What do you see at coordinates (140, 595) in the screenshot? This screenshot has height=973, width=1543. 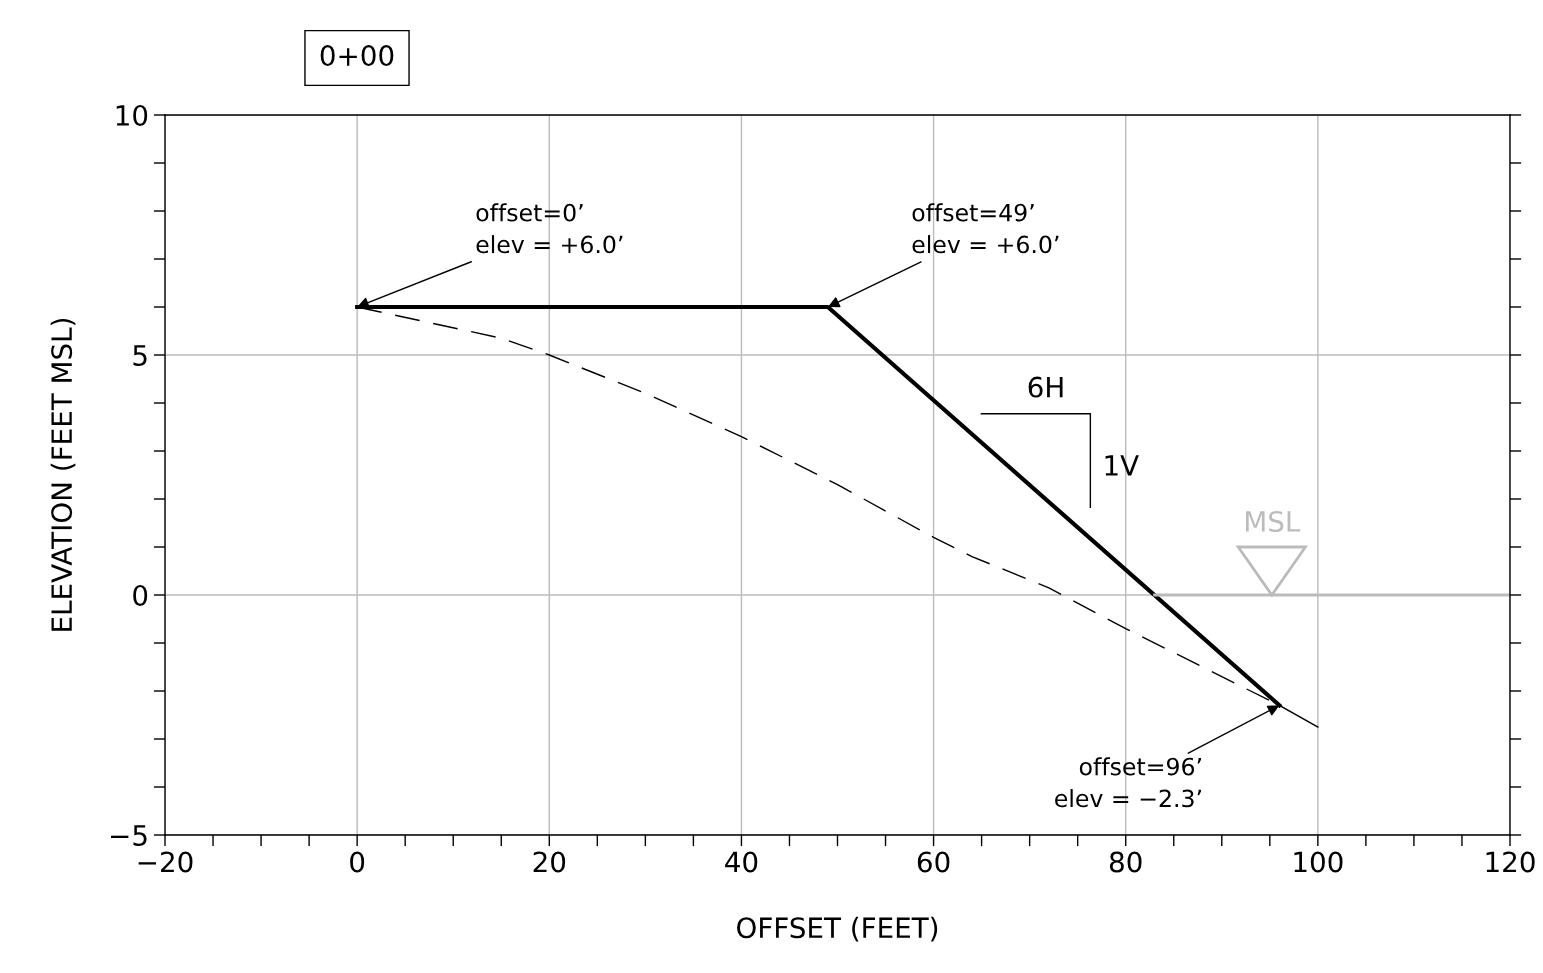 I see `y-tick-label: 0` at bounding box center [140, 595].